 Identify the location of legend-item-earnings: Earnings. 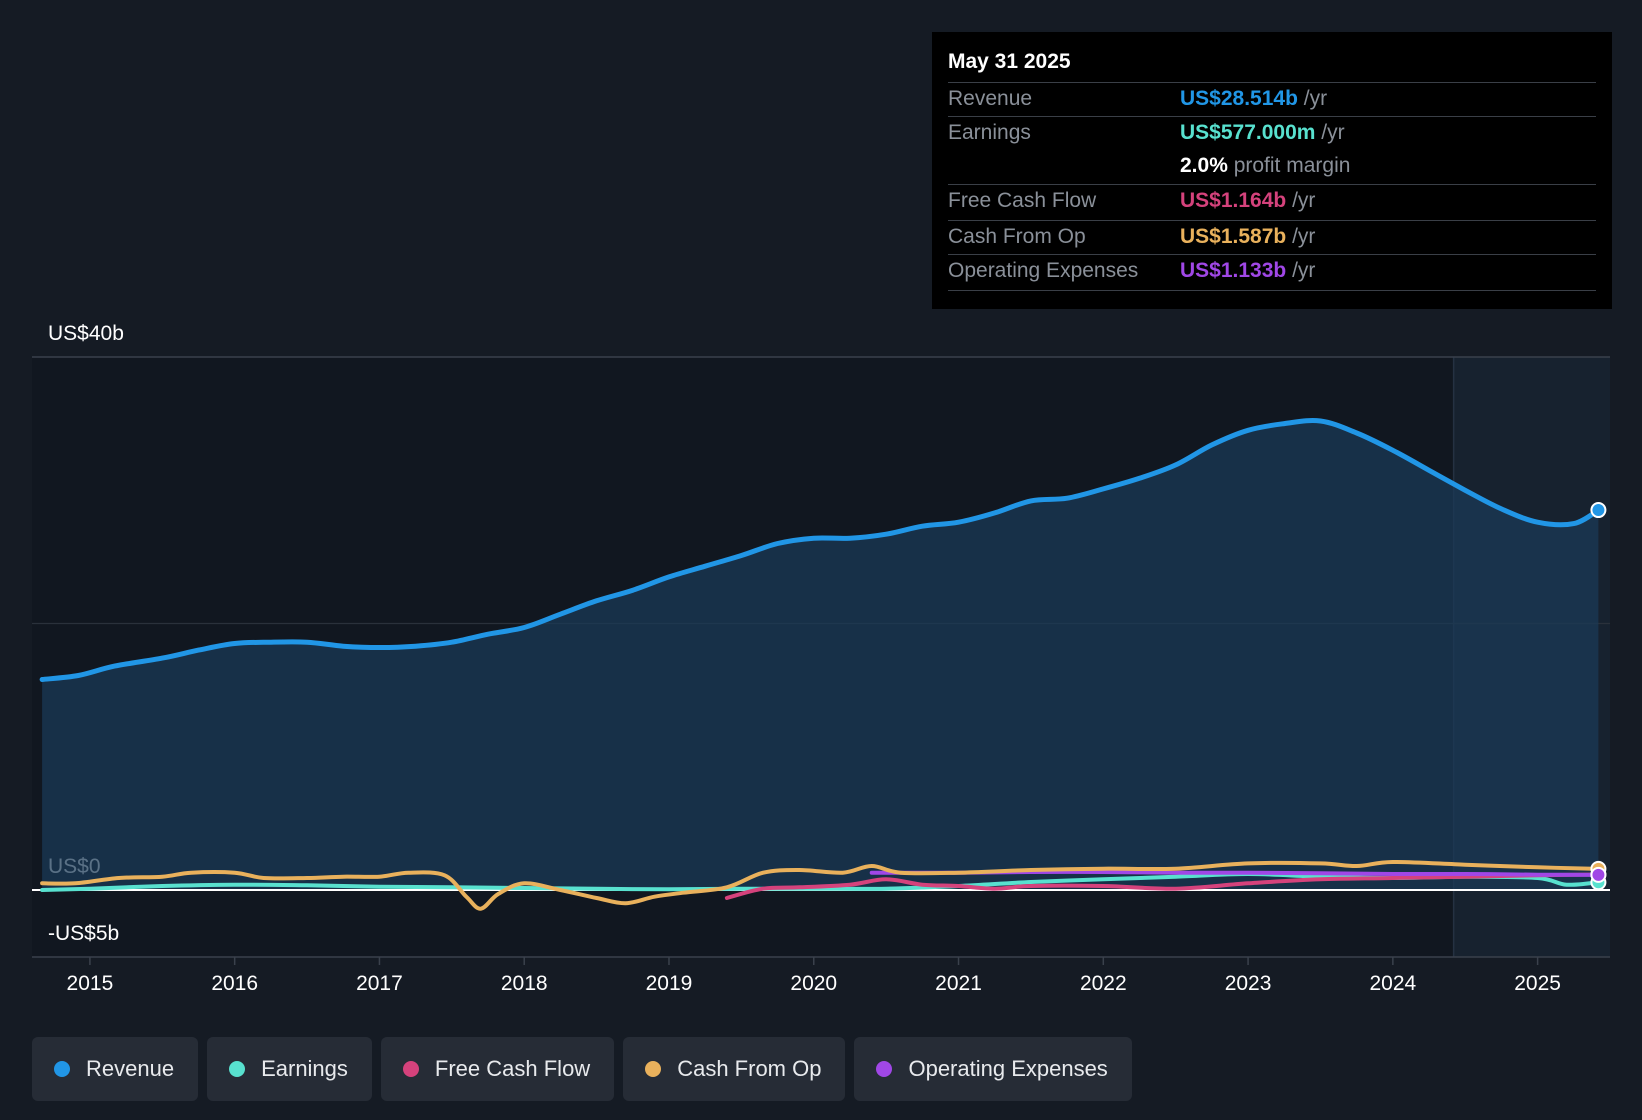
(289, 1069).